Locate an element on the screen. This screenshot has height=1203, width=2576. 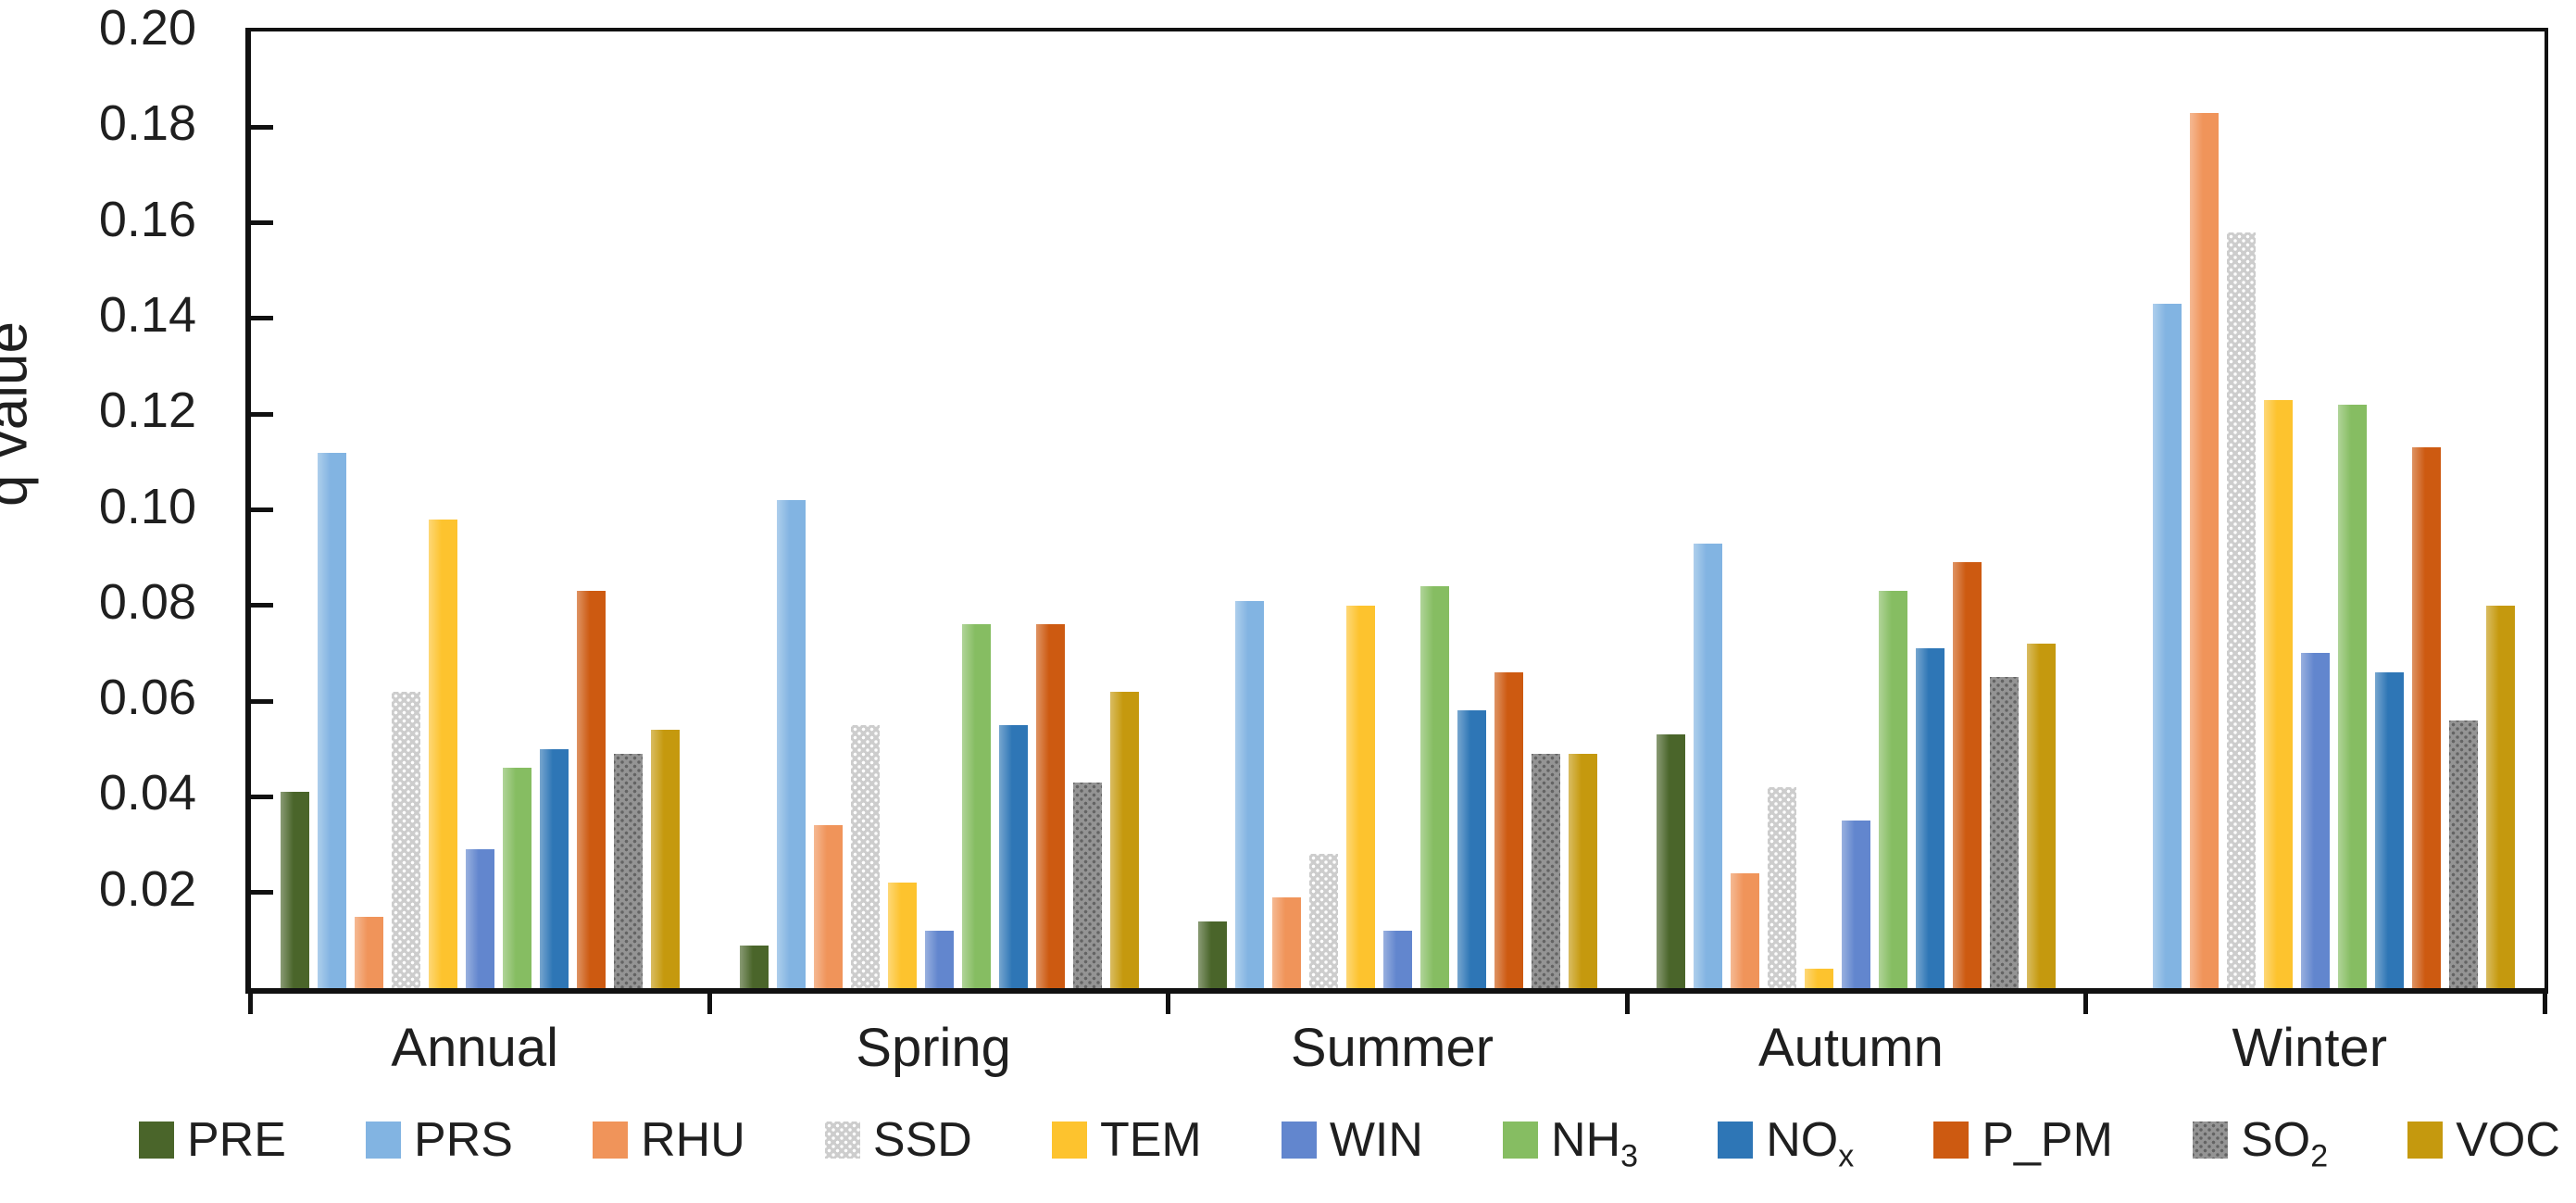
legend-item-rhu: RHU is located at coordinates (669, 1140).